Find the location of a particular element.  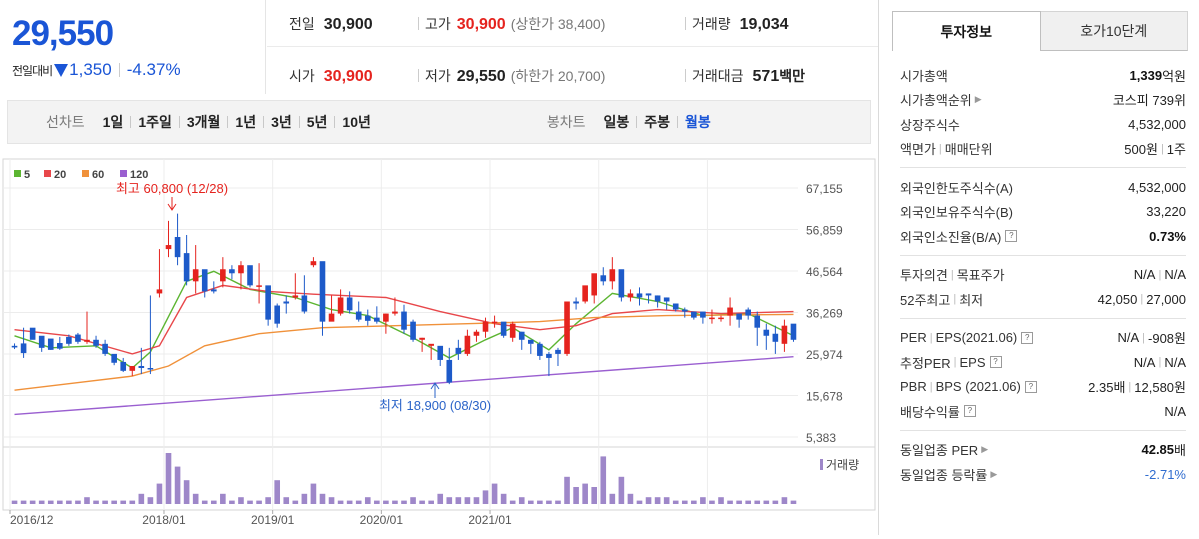

tab-order-book: 호가10단계 is located at coordinates (1114, 31).